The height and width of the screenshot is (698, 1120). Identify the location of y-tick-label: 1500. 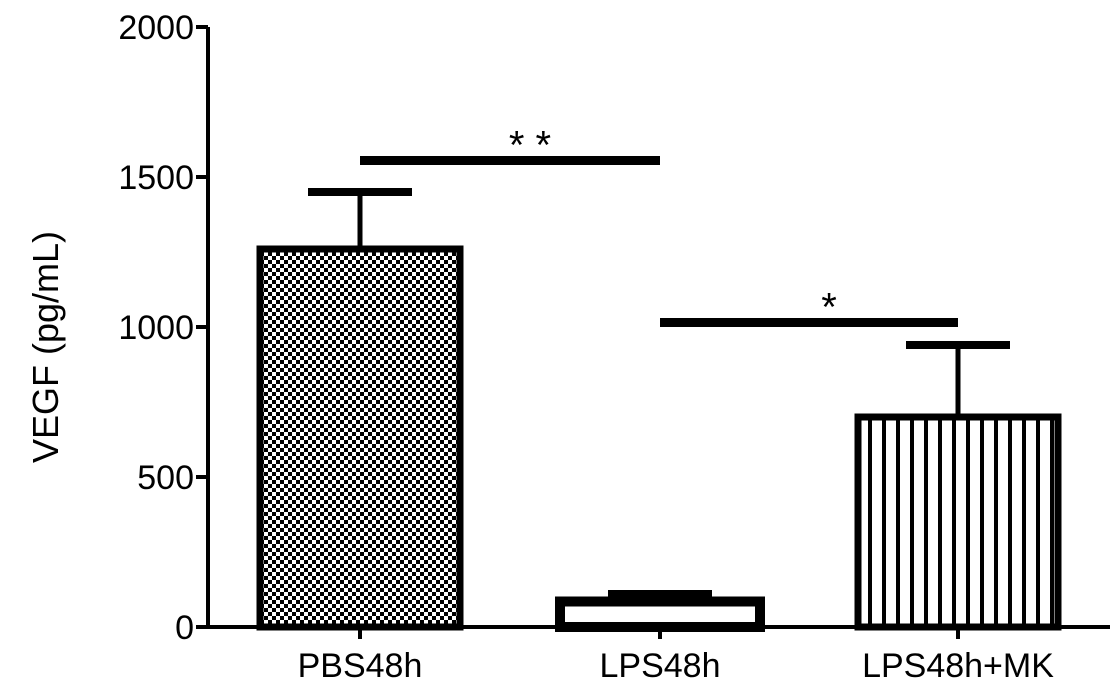
(156, 178).